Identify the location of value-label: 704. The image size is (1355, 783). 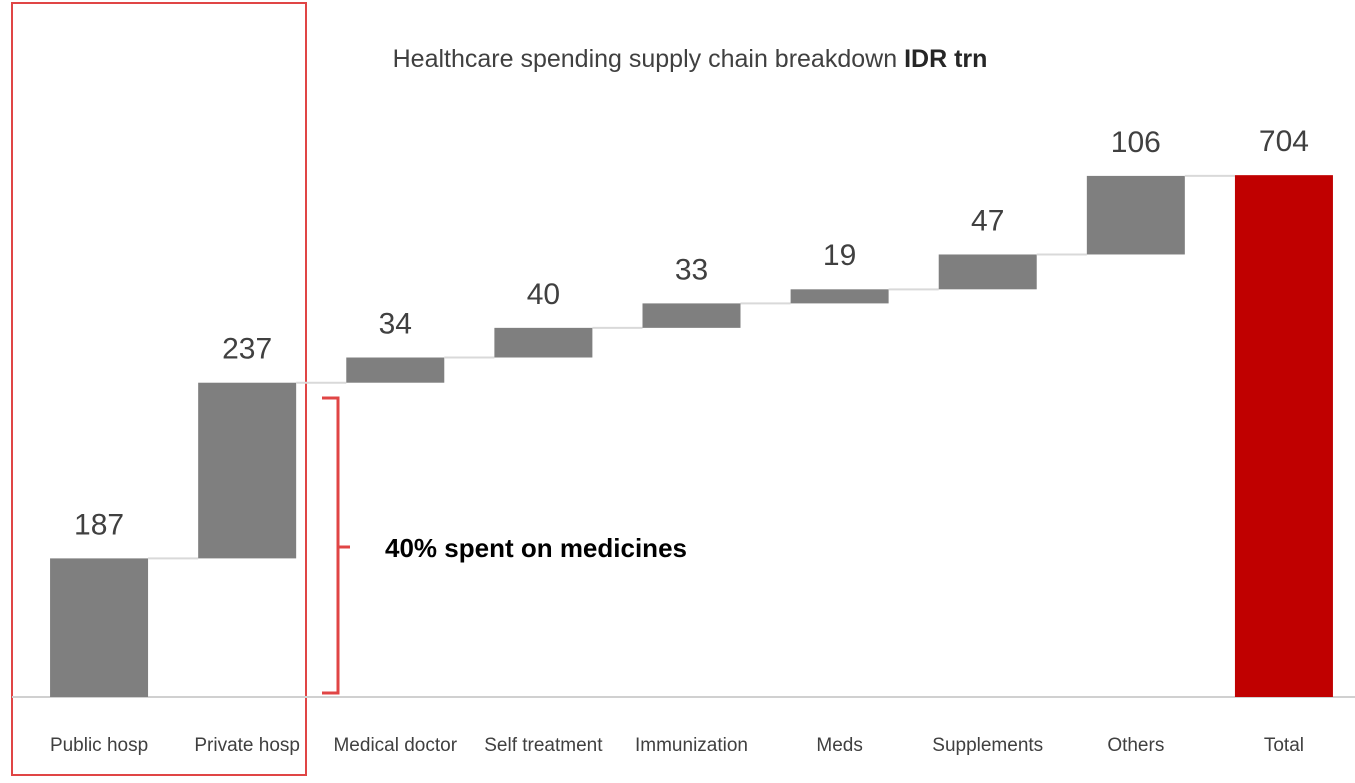
(1284, 141).